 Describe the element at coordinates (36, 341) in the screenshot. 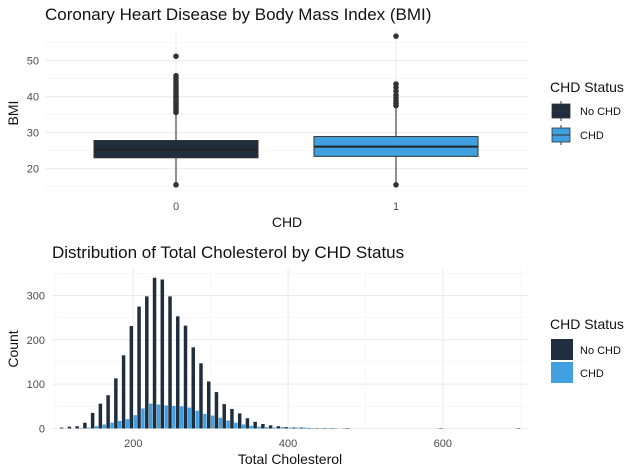

I see `y-tick-label: 200` at that location.